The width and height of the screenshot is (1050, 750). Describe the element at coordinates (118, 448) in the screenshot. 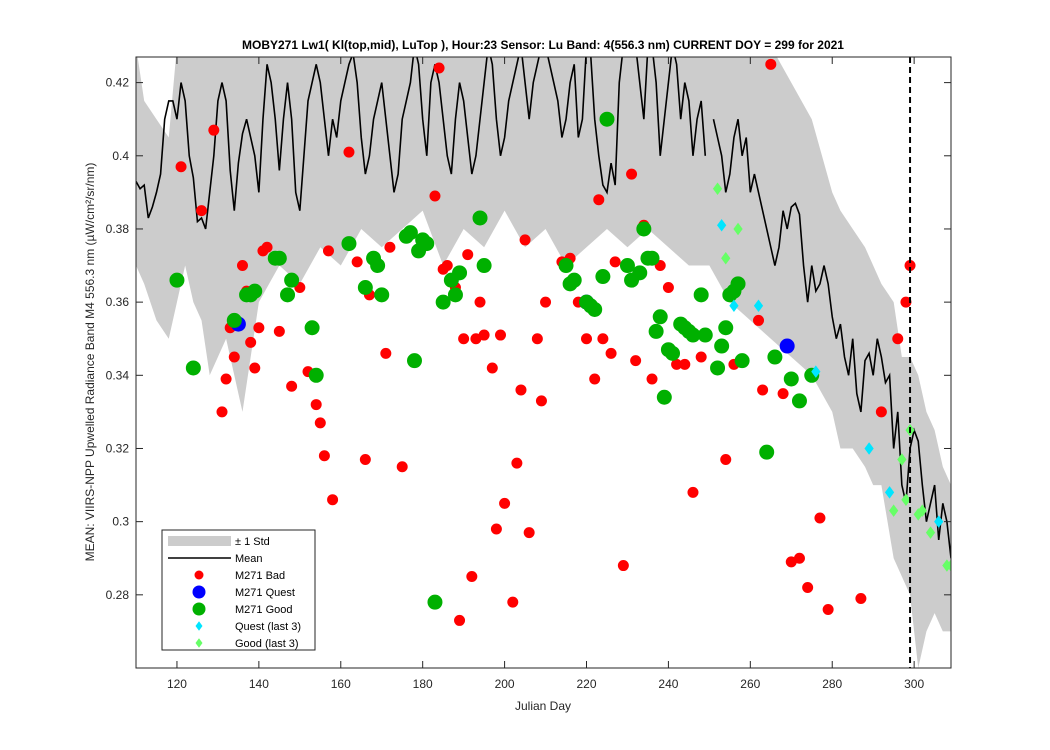

I see `y-tick-label: 0.32` at that location.